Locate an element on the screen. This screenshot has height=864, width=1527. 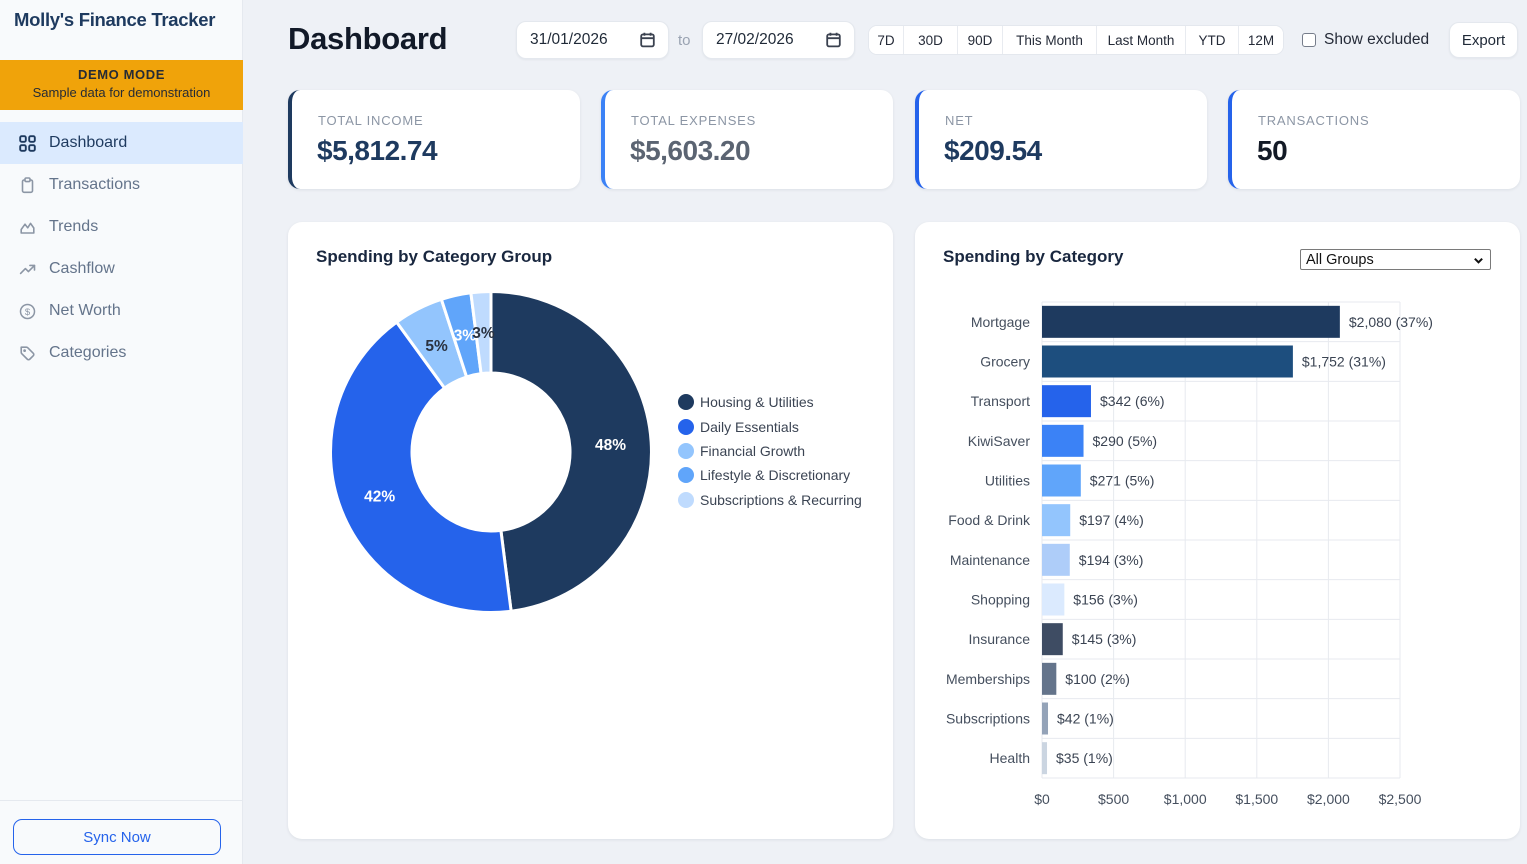
svg-text: Memberships is located at coordinates (988, 679).